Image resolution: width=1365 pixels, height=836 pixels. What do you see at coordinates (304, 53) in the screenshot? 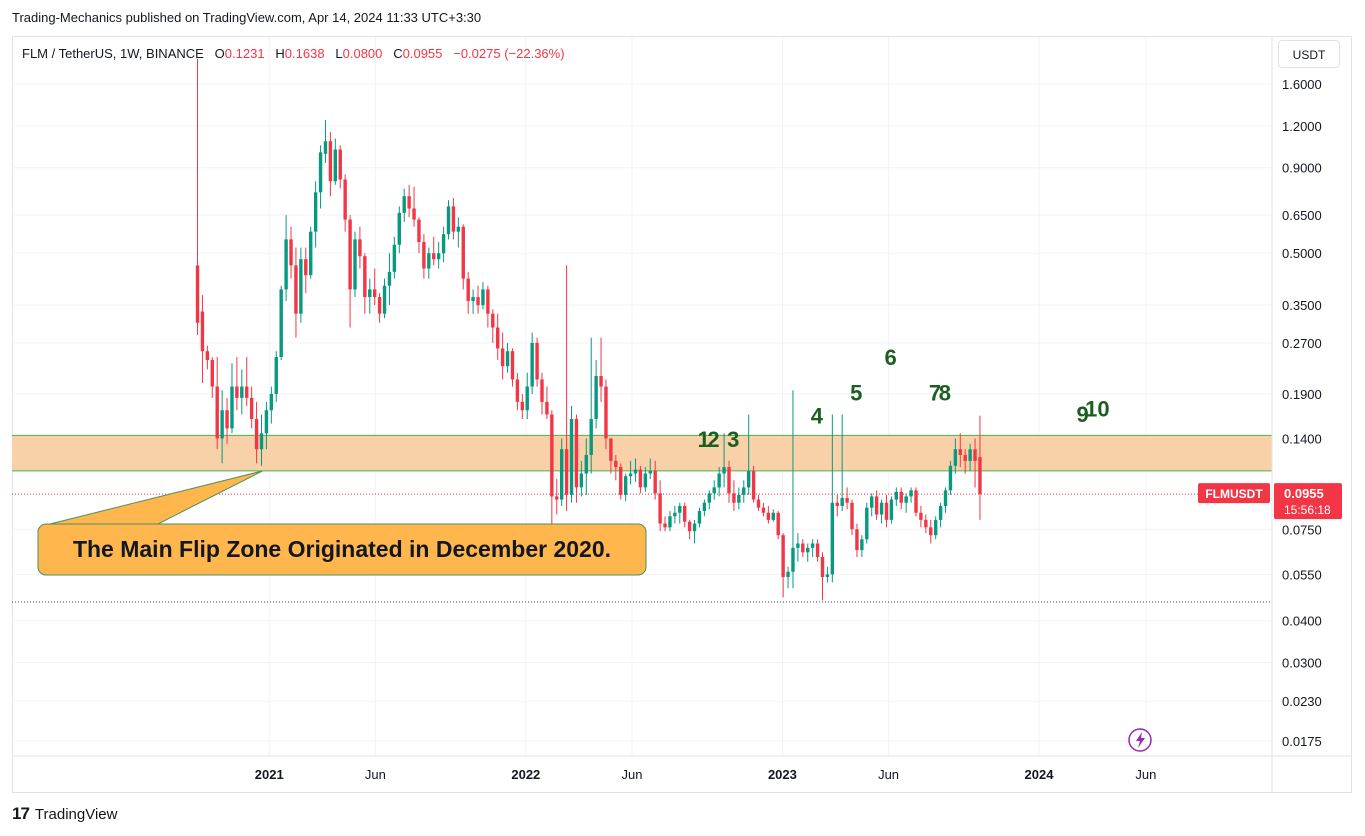
I see `legend-high: 0.1638` at bounding box center [304, 53].